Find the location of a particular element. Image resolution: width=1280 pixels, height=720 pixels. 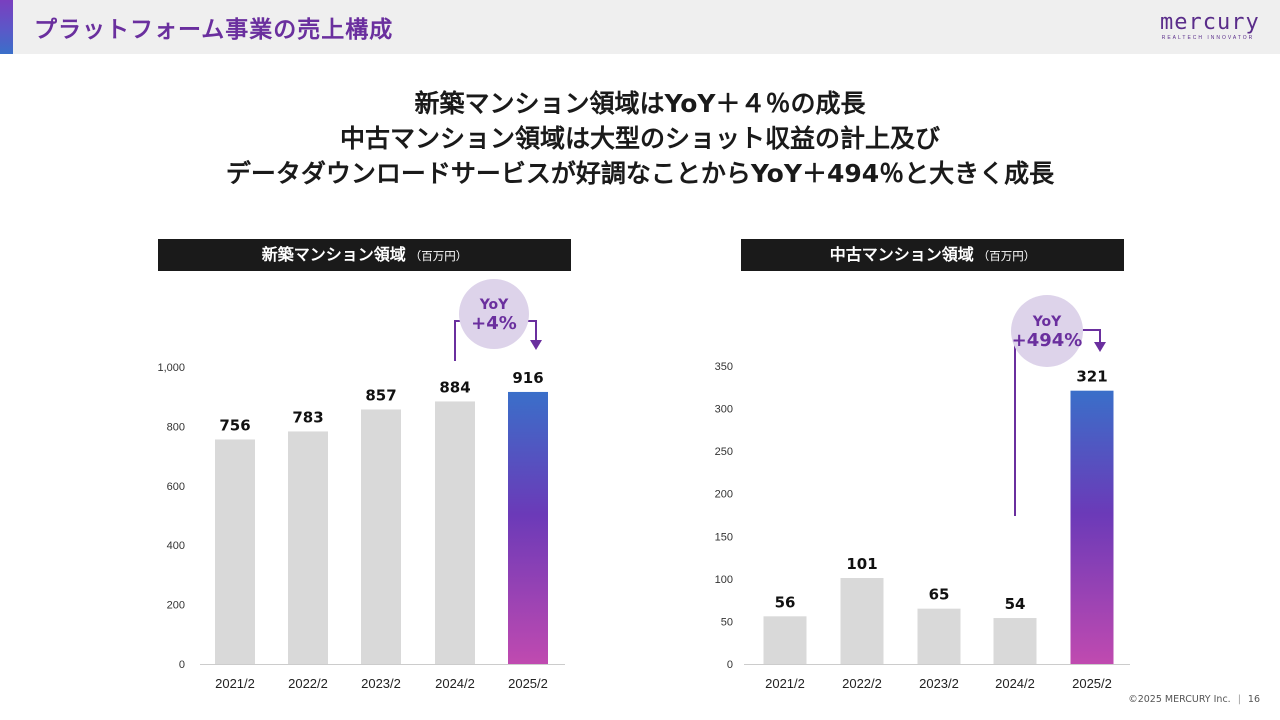

footer: ©2025 MERCURY Inc. | 16 is located at coordinates (1185, 699).